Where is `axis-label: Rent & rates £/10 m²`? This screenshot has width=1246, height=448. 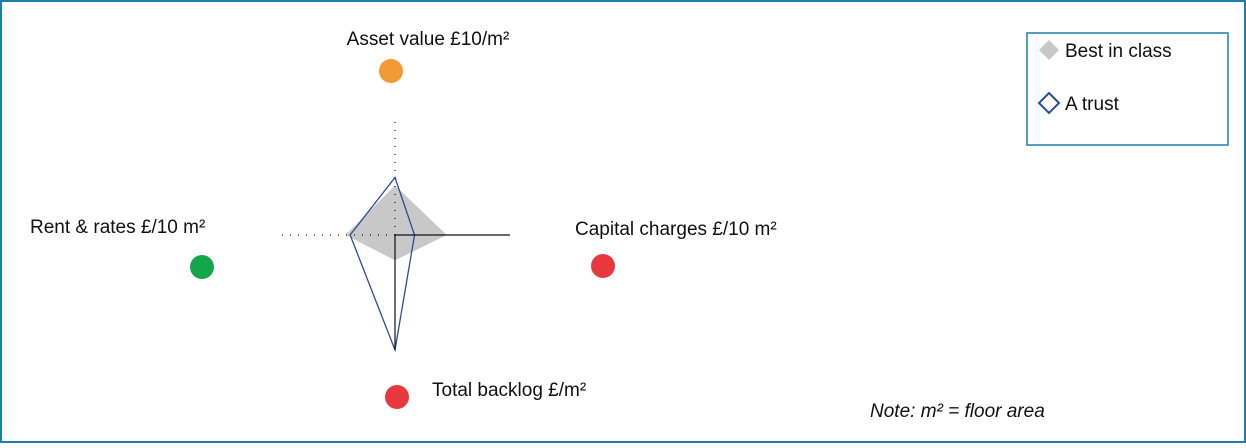 axis-label: Rent & rates £/10 m² is located at coordinates (117, 227).